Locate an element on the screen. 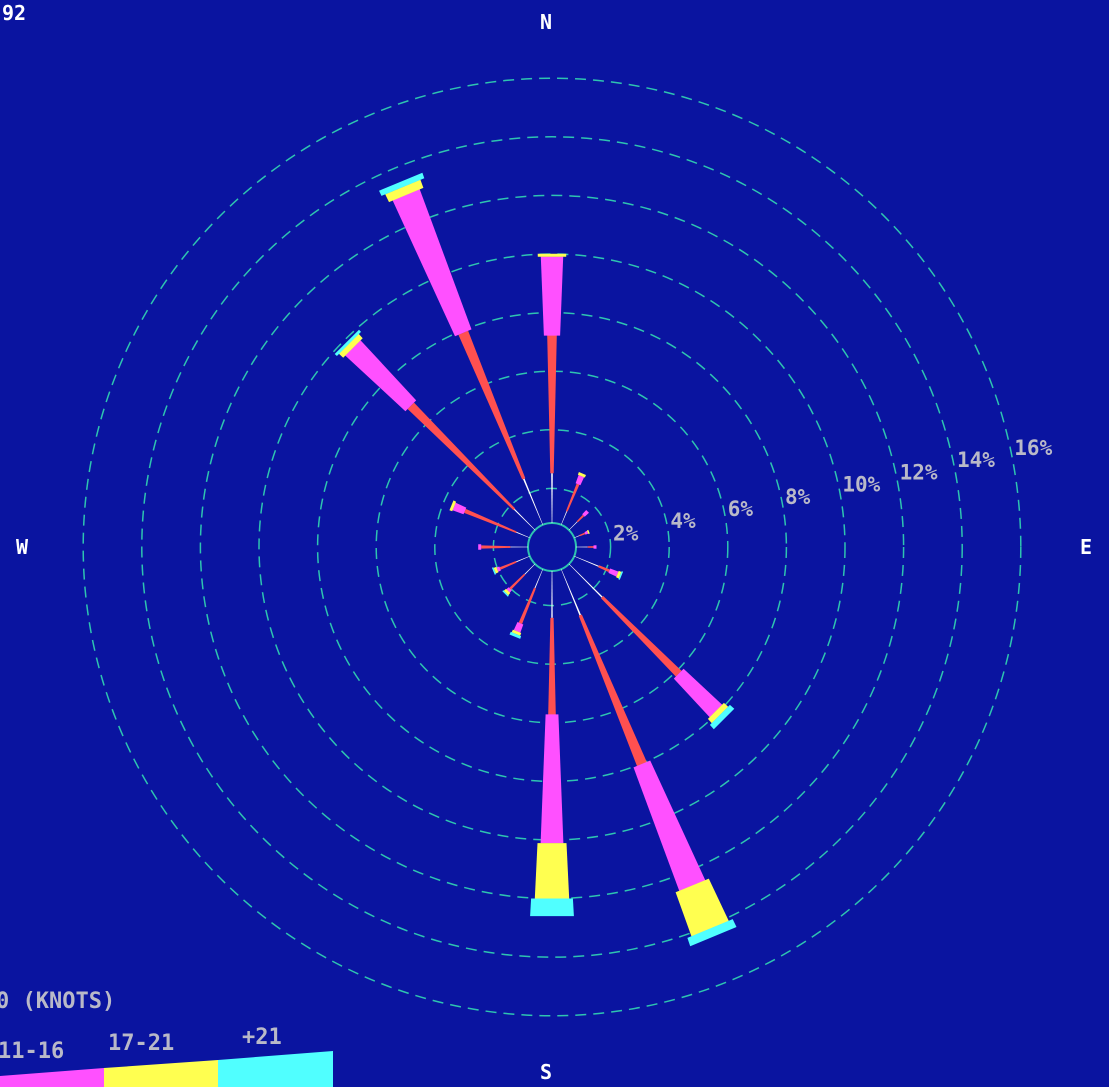 This screenshot has height=1087, width=1109. direction-west: W is located at coordinates (22, 547).